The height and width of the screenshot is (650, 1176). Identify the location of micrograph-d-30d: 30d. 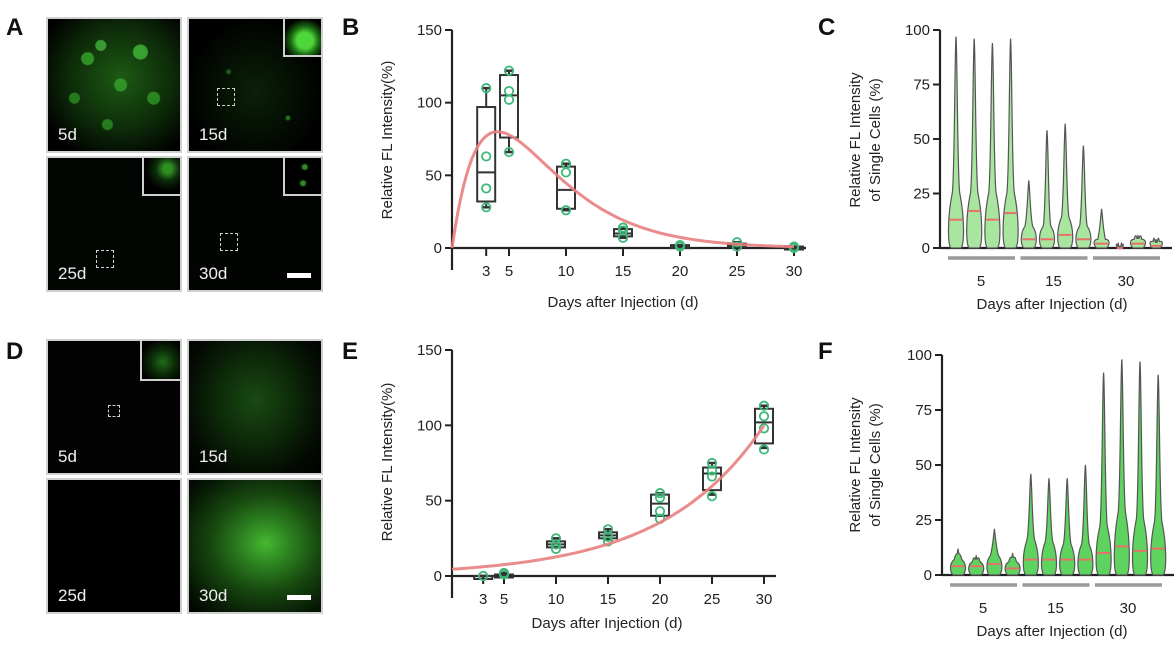
(255, 546).